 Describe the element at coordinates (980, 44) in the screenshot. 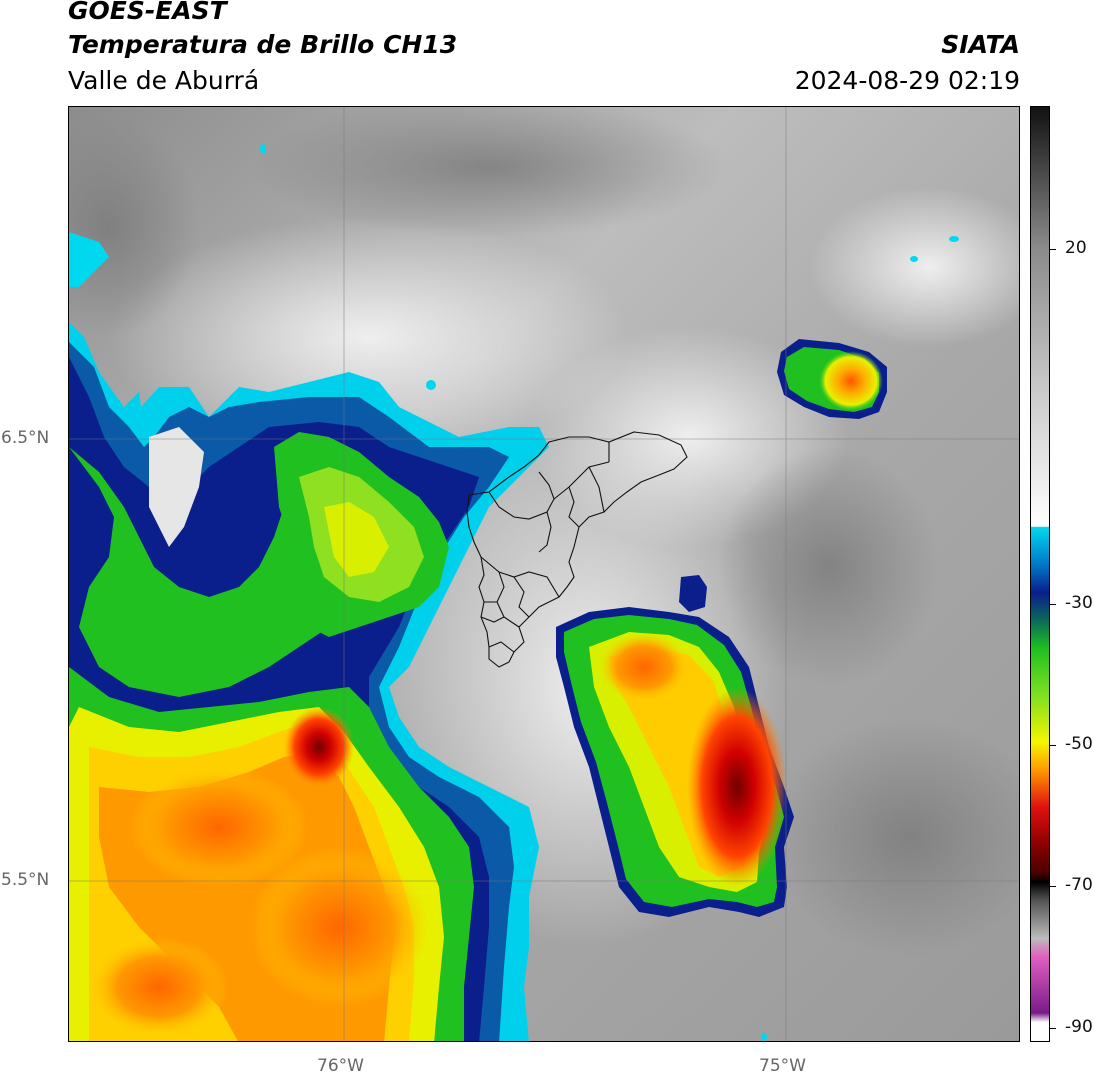

I see `agency-label: SIATA` at that location.